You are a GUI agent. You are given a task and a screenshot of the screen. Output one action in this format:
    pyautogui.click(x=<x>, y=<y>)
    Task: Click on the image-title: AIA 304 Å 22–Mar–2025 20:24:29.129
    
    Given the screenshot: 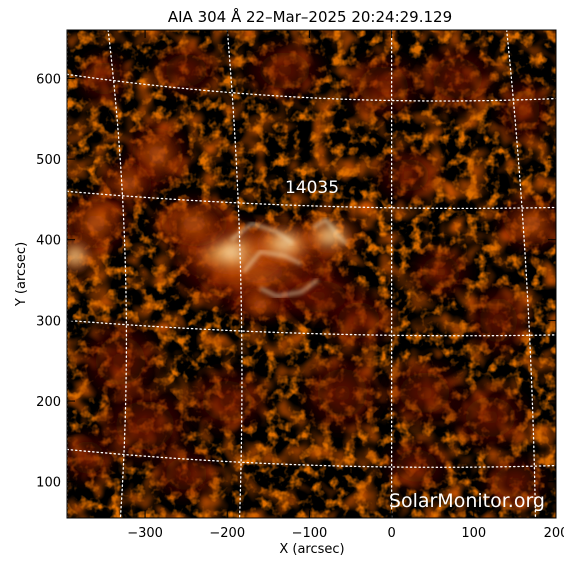 What is the action you would take?
    pyautogui.click(x=310, y=16)
    